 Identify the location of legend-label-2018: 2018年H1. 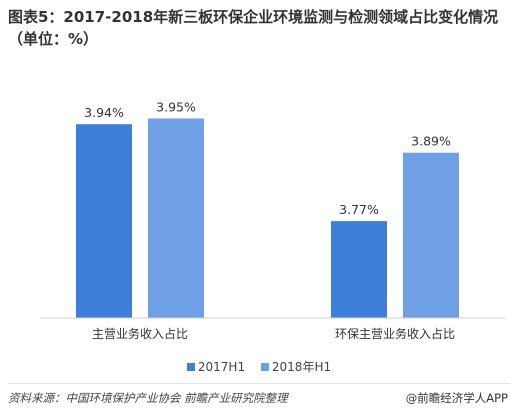
(301, 367).